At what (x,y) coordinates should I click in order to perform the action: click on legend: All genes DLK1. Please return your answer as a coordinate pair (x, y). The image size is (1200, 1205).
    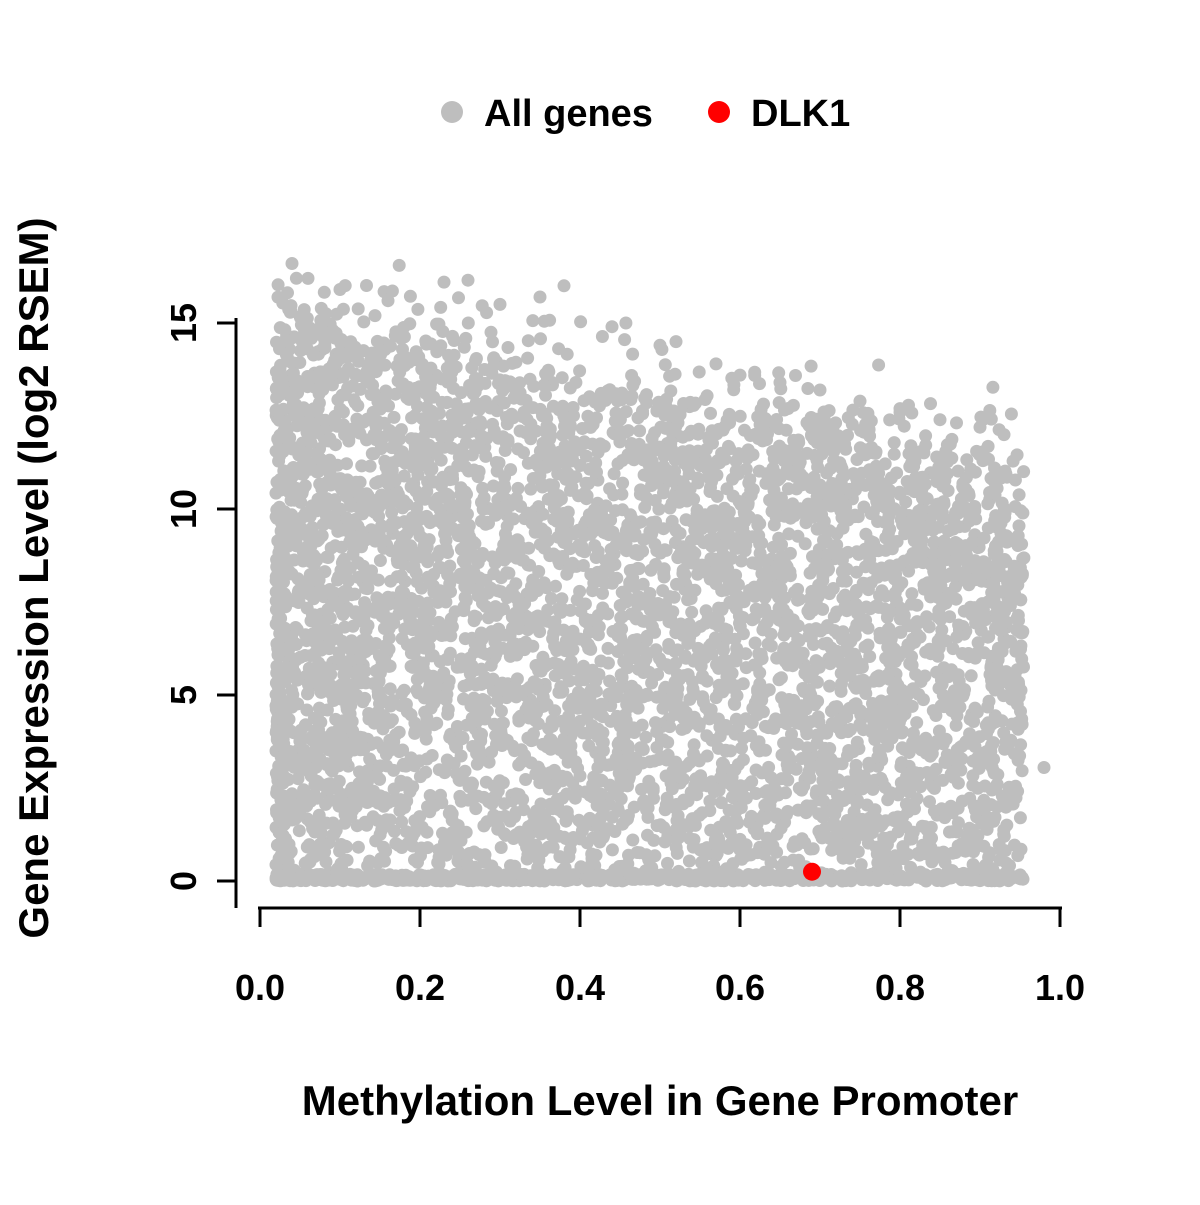
    Looking at the image, I should click on (645, 114).